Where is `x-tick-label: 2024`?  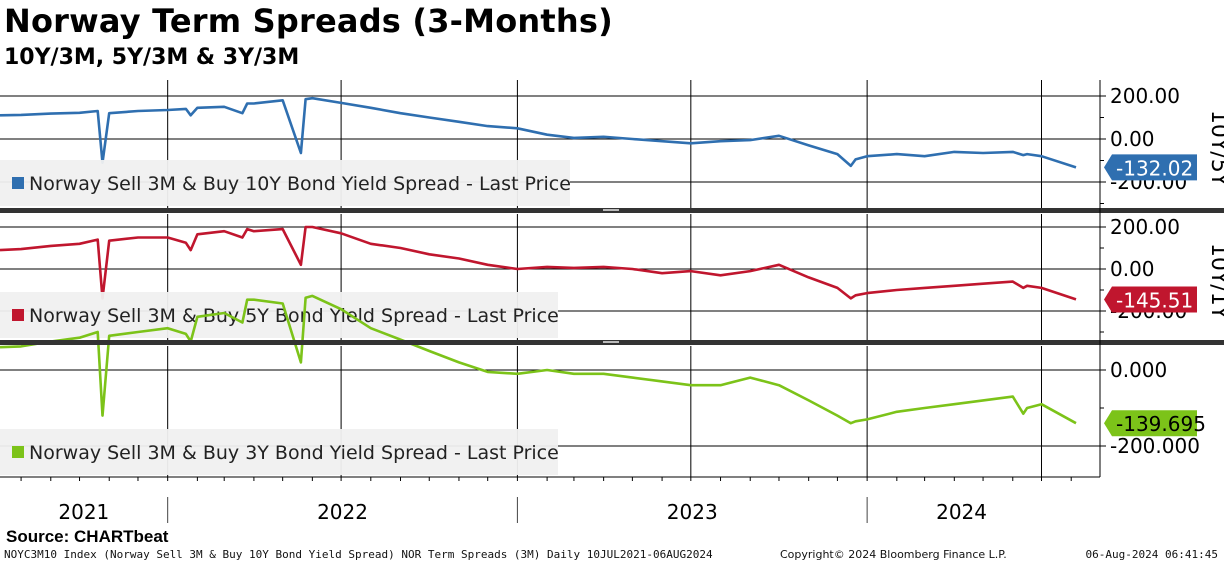
x-tick-label: 2024 is located at coordinates (961, 512).